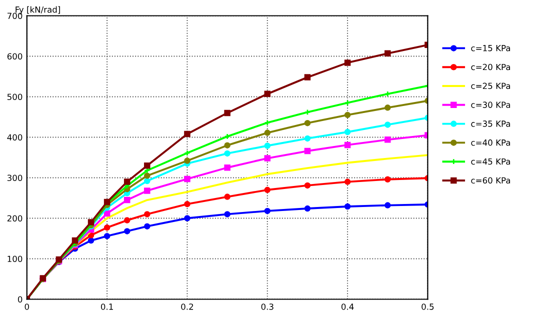  Describe the element at coordinates (490, 86) in the screenshot. I see `legend-label: c=25 KPa` at that location.